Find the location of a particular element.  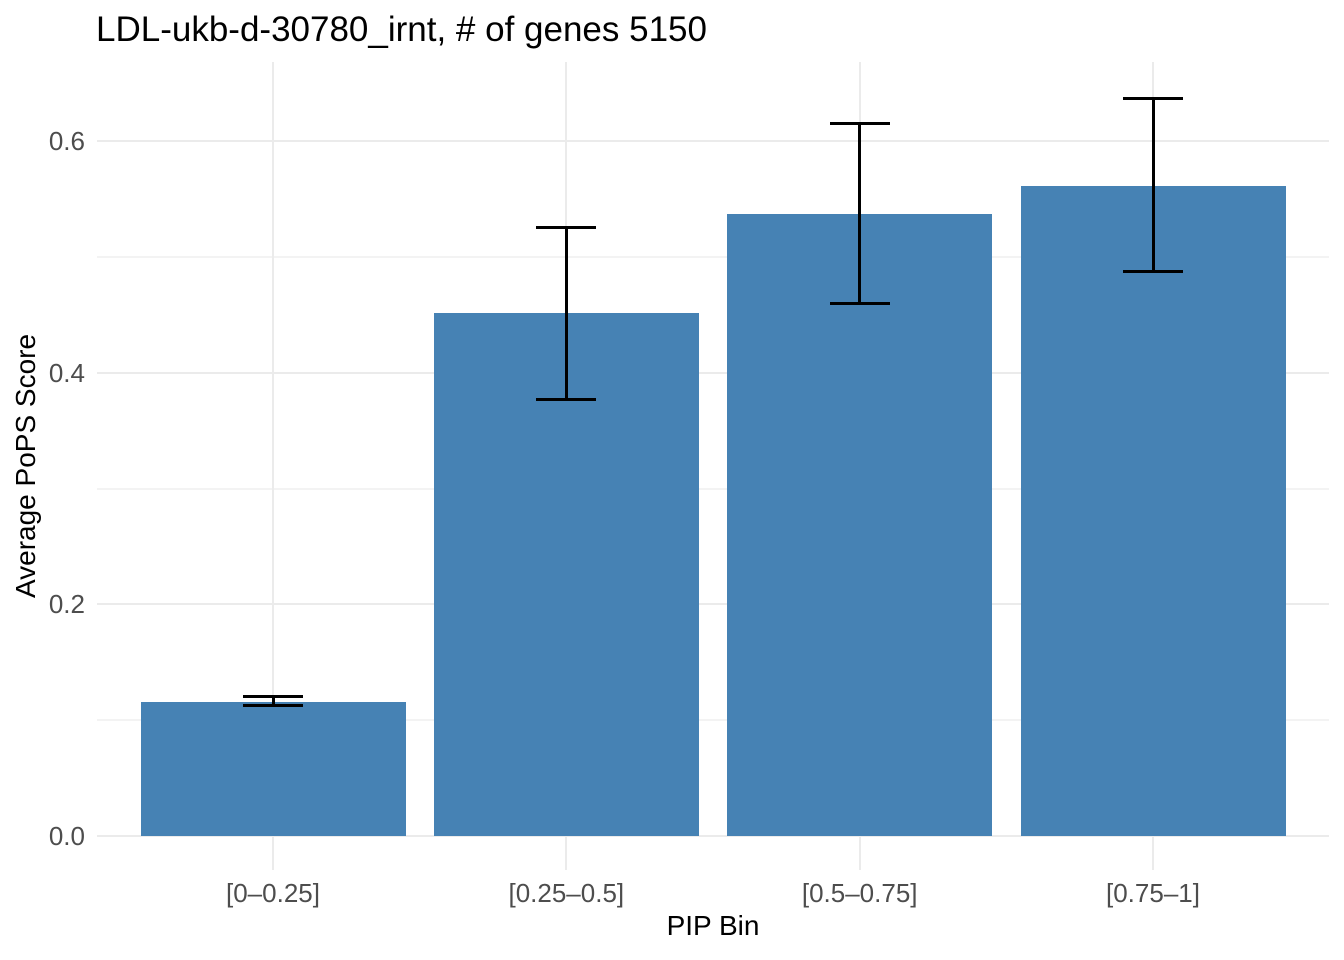

y-tick-label: 0.0 is located at coordinates (66, 836).